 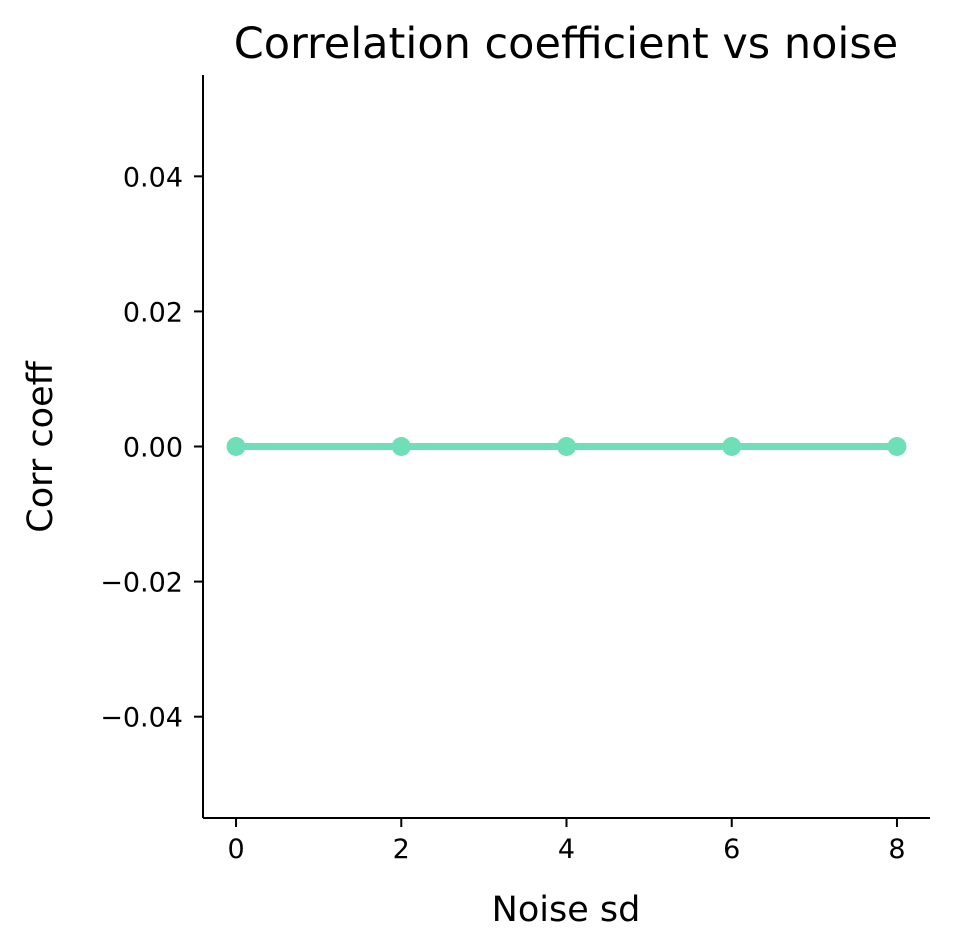 I want to click on x-tick-label: 4, so click(x=566, y=849).